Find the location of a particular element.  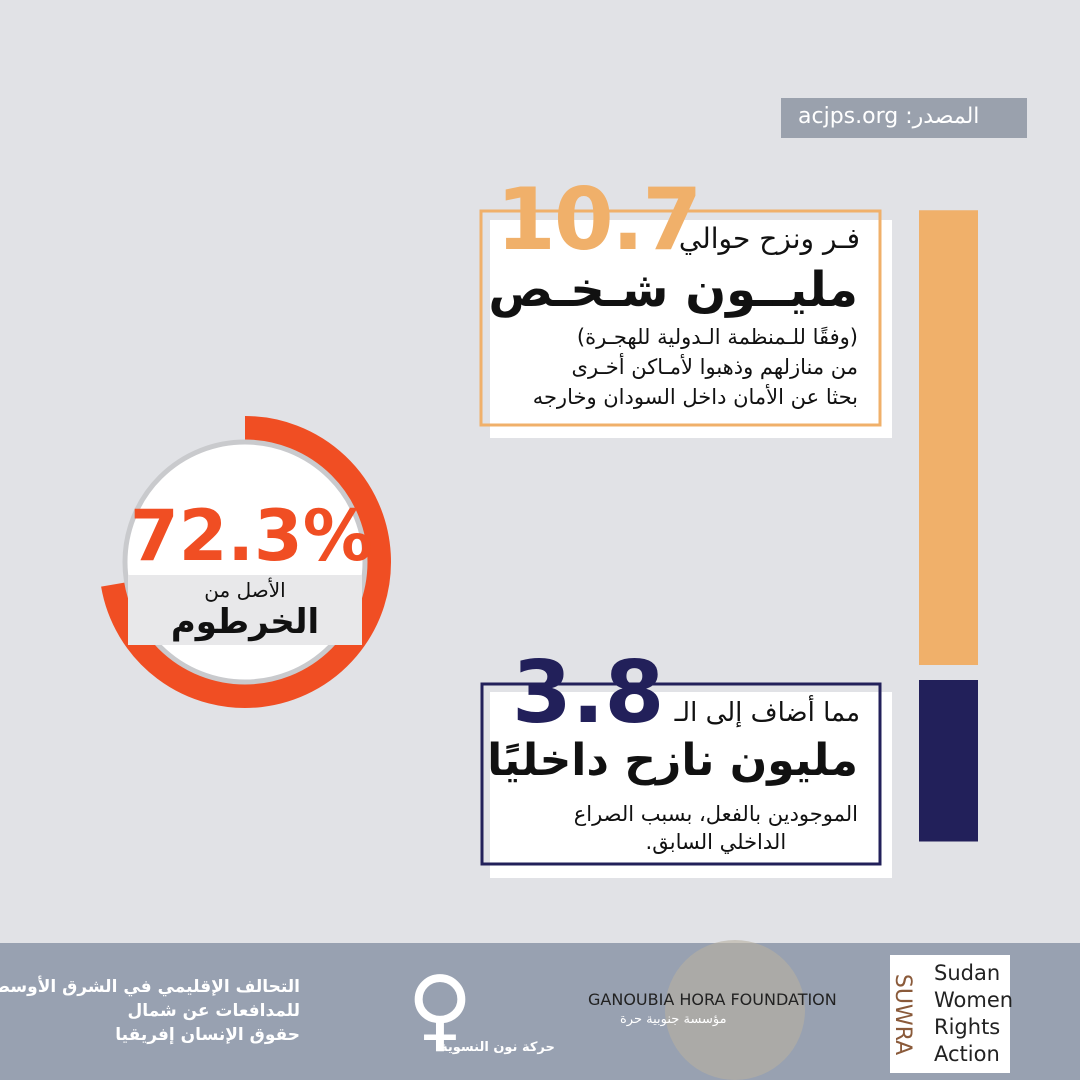

line: Action is located at coordinates (967, 1054).